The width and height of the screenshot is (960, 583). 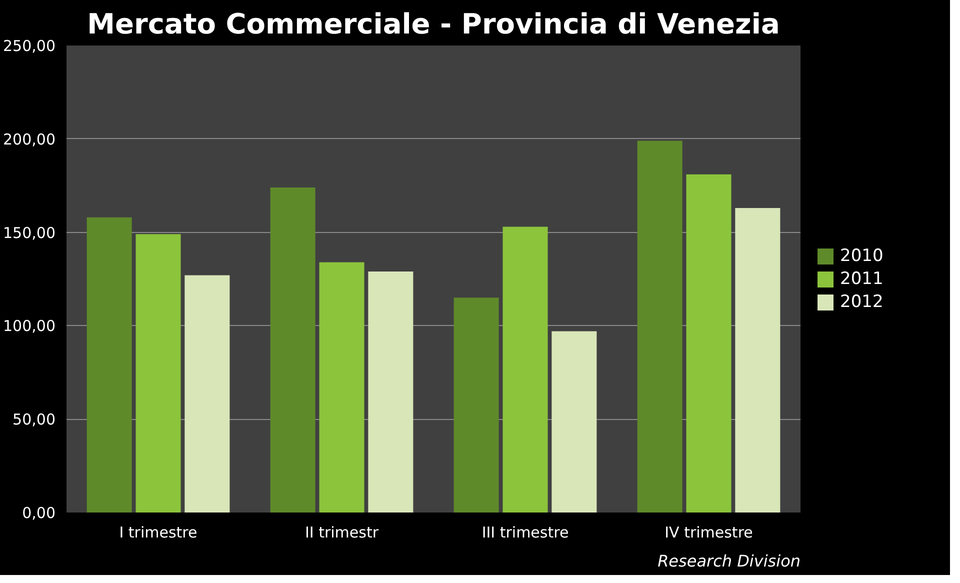 I want to click on y-tick-label: 200,00, so click(x=29, y=139).